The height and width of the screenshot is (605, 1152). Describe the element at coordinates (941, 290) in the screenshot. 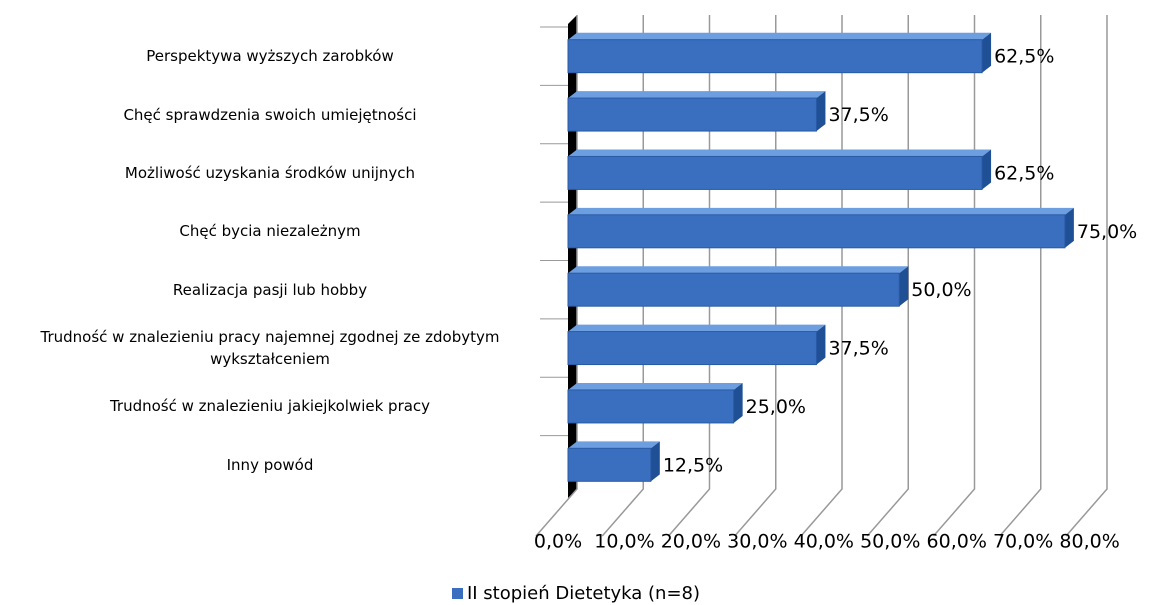

I see `value-label: 50,0%` at that location.